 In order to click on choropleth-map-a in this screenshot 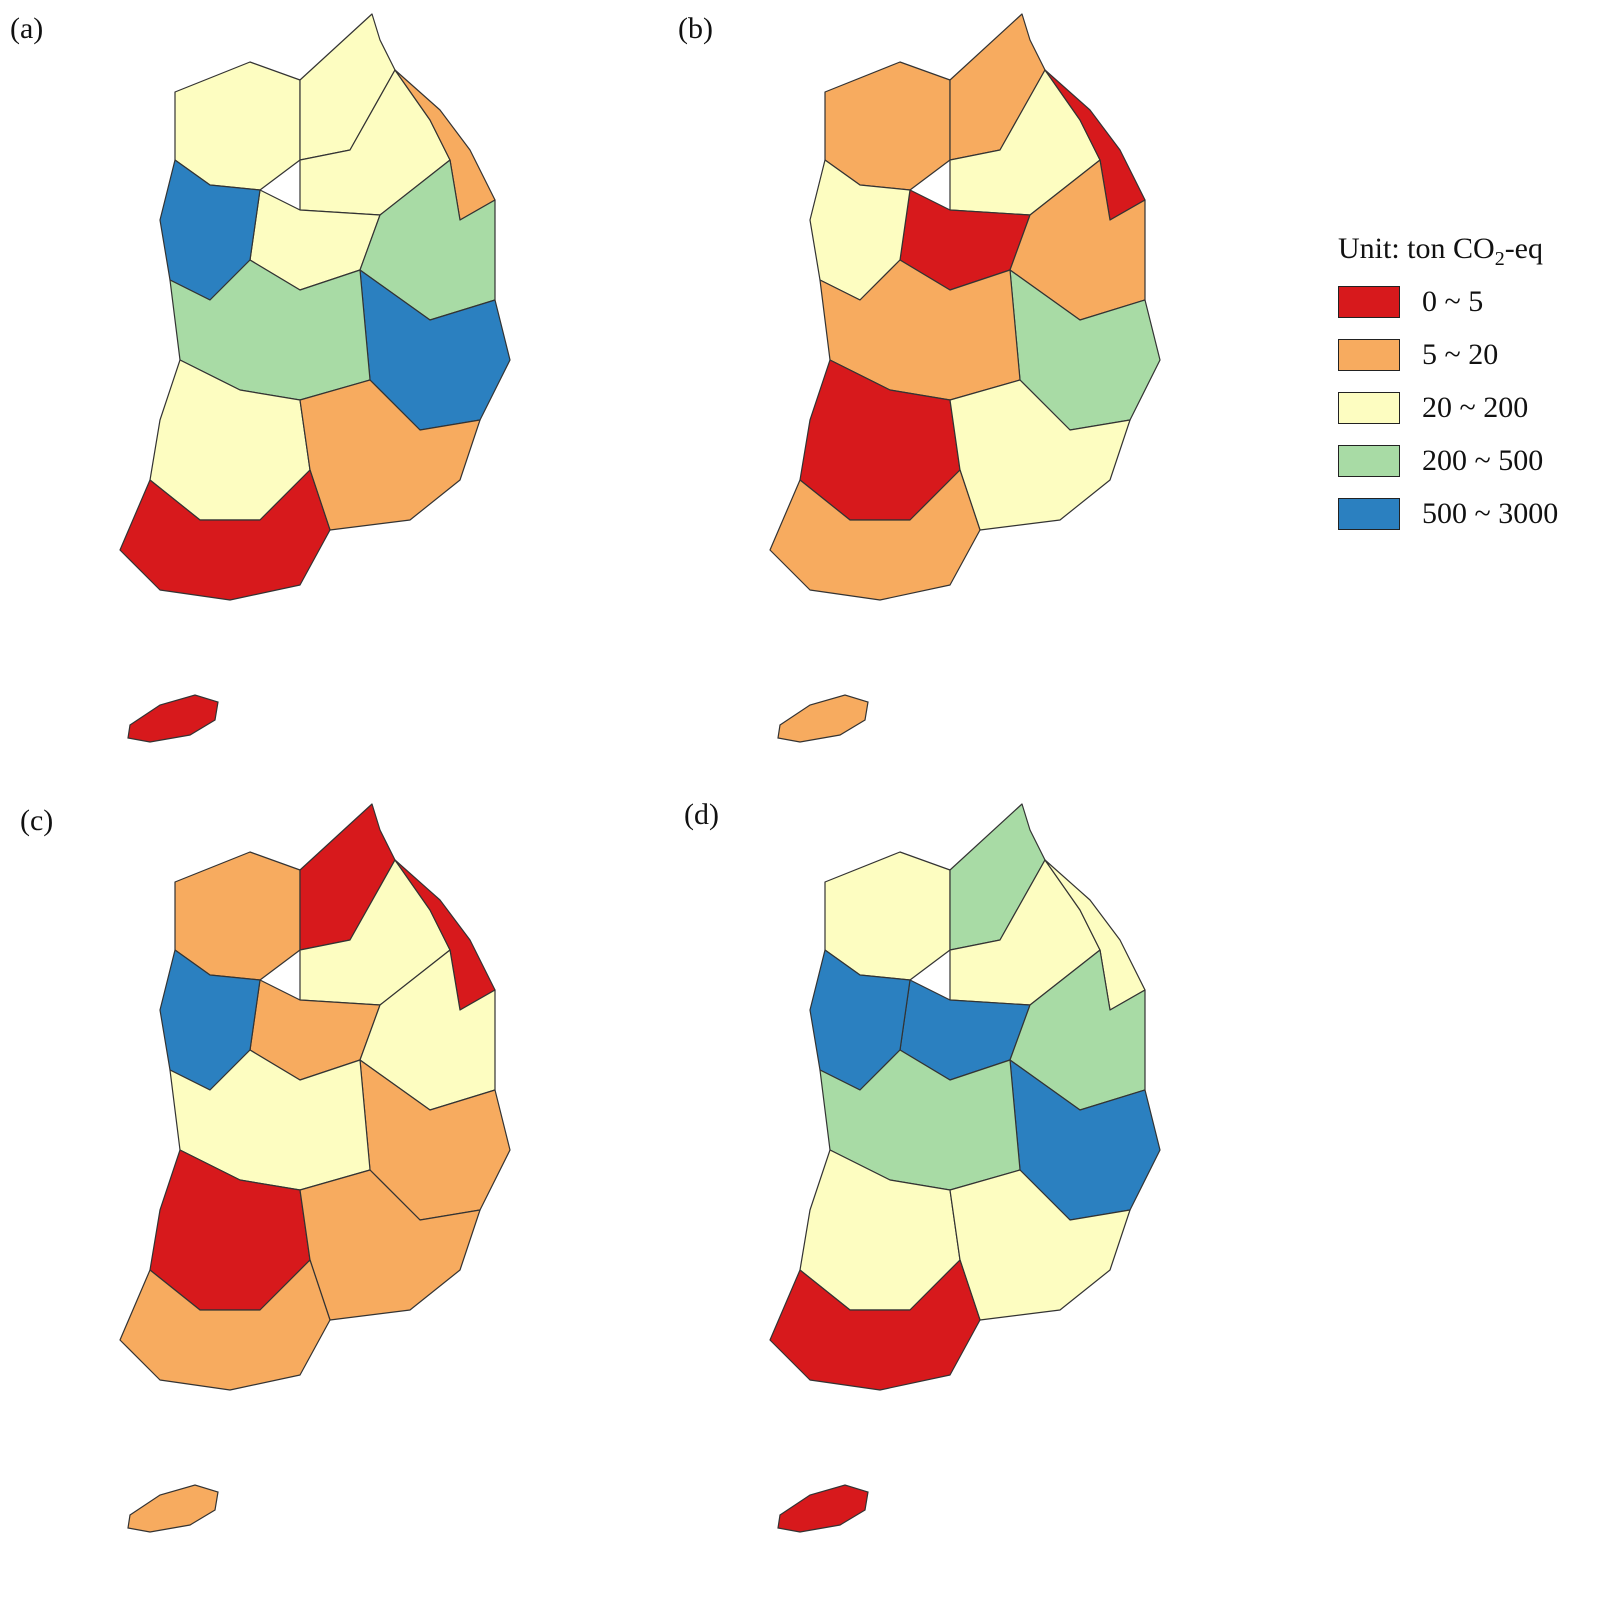, I will do `click(315, 378)`.